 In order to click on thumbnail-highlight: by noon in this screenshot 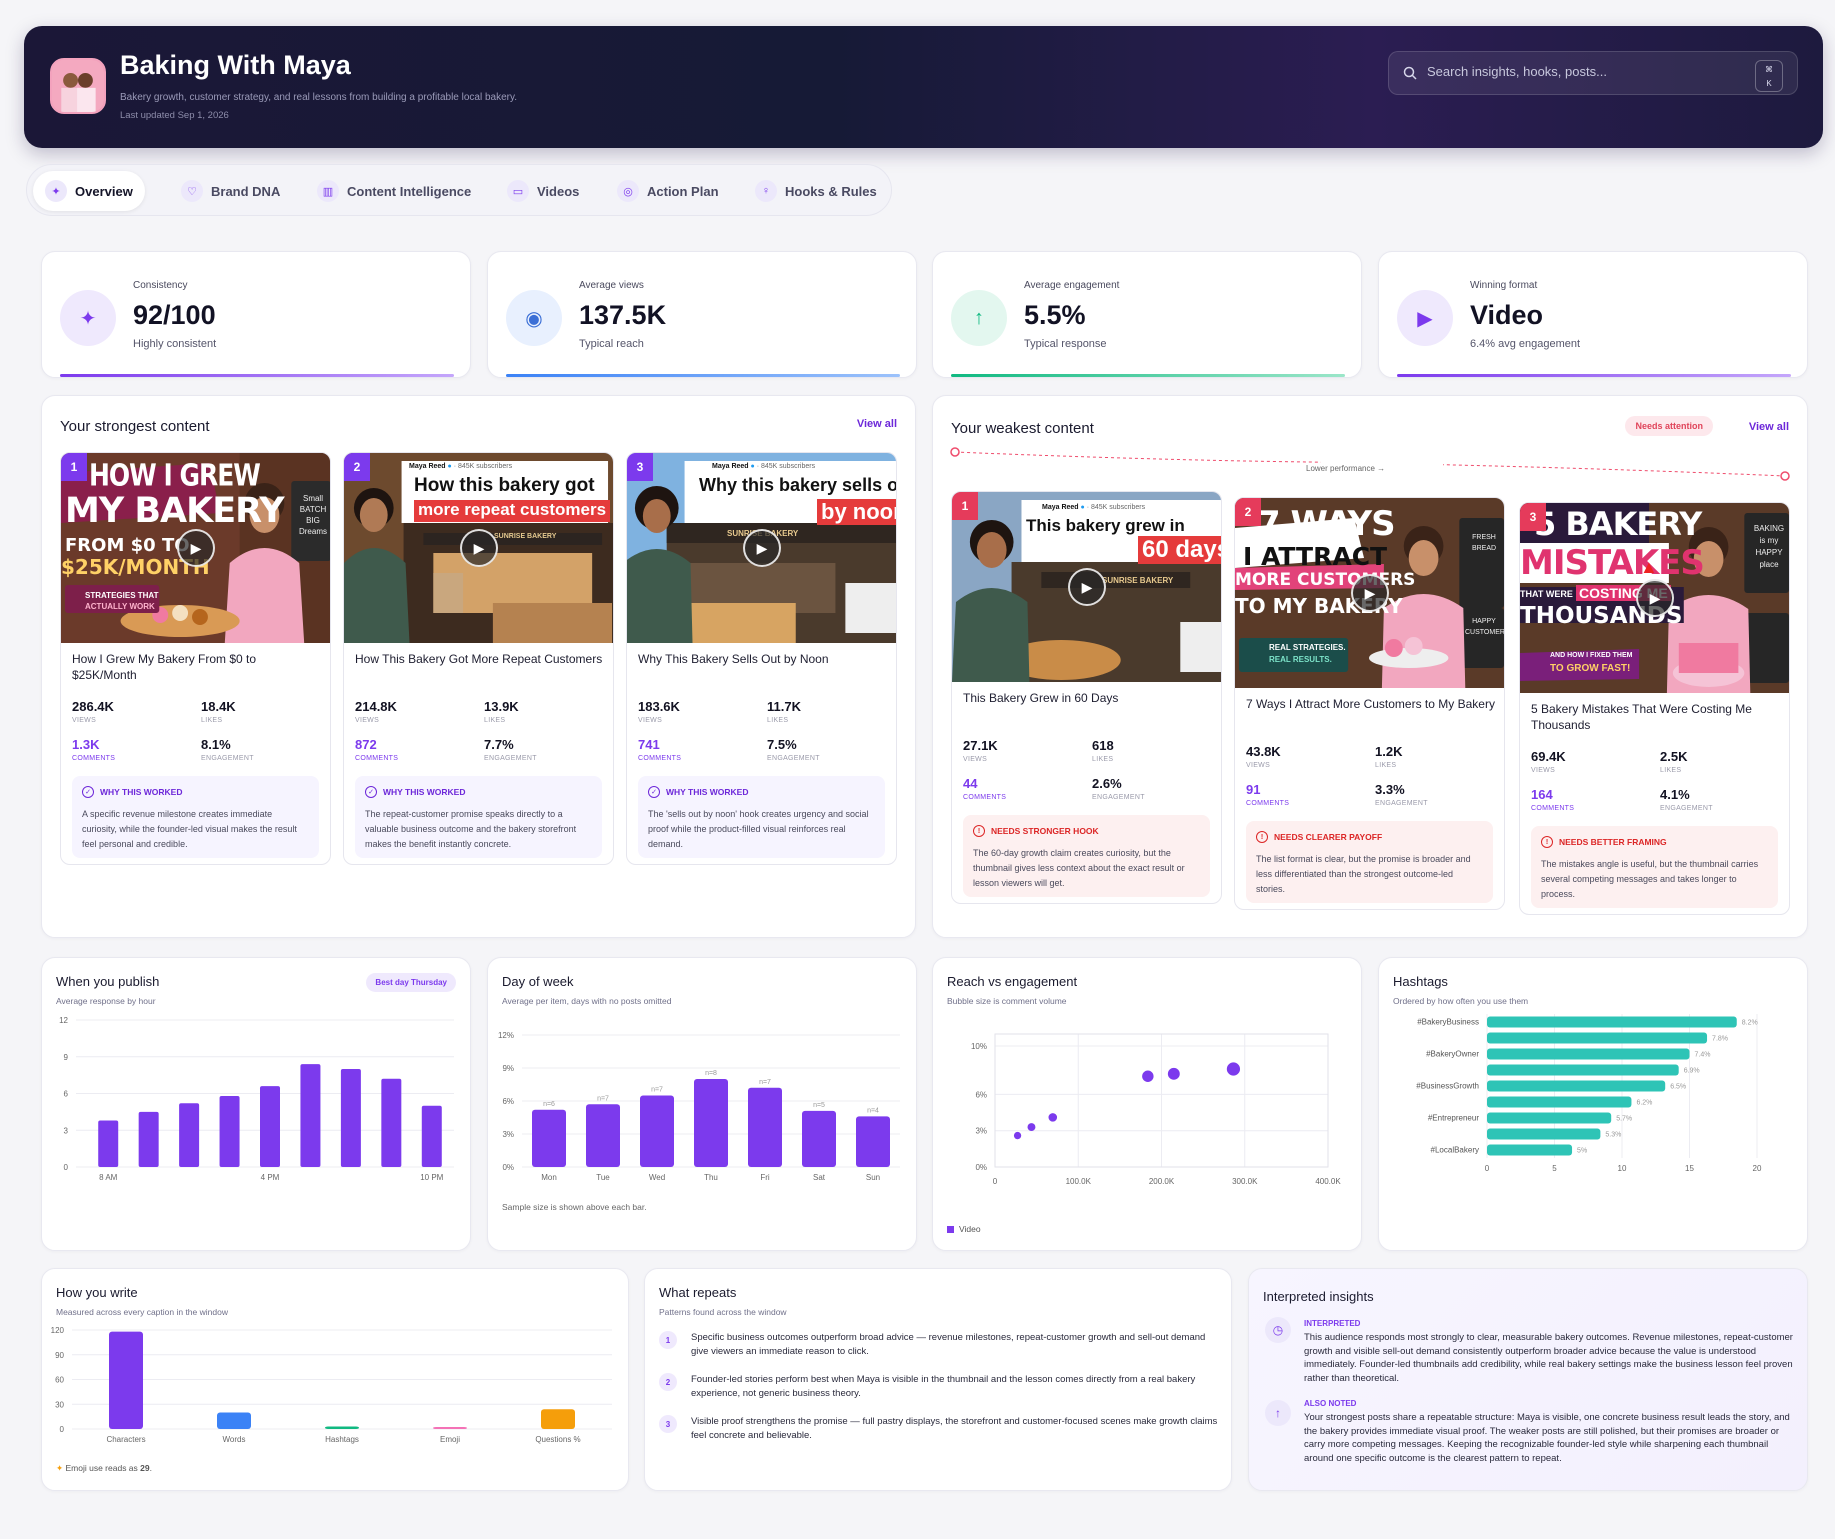, I will do `click(856, 512)`.